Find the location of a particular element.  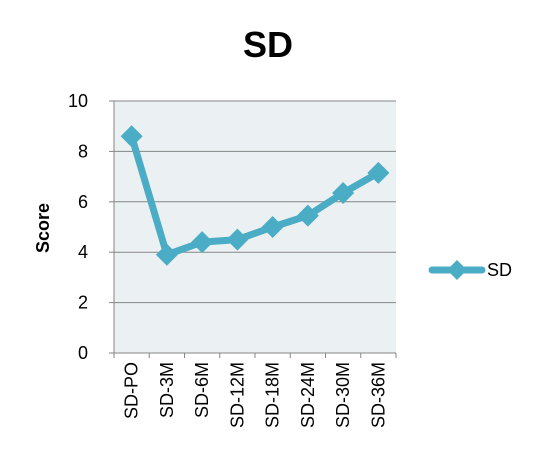

y-tick-label: 8 is located at coordinates (83, 151).